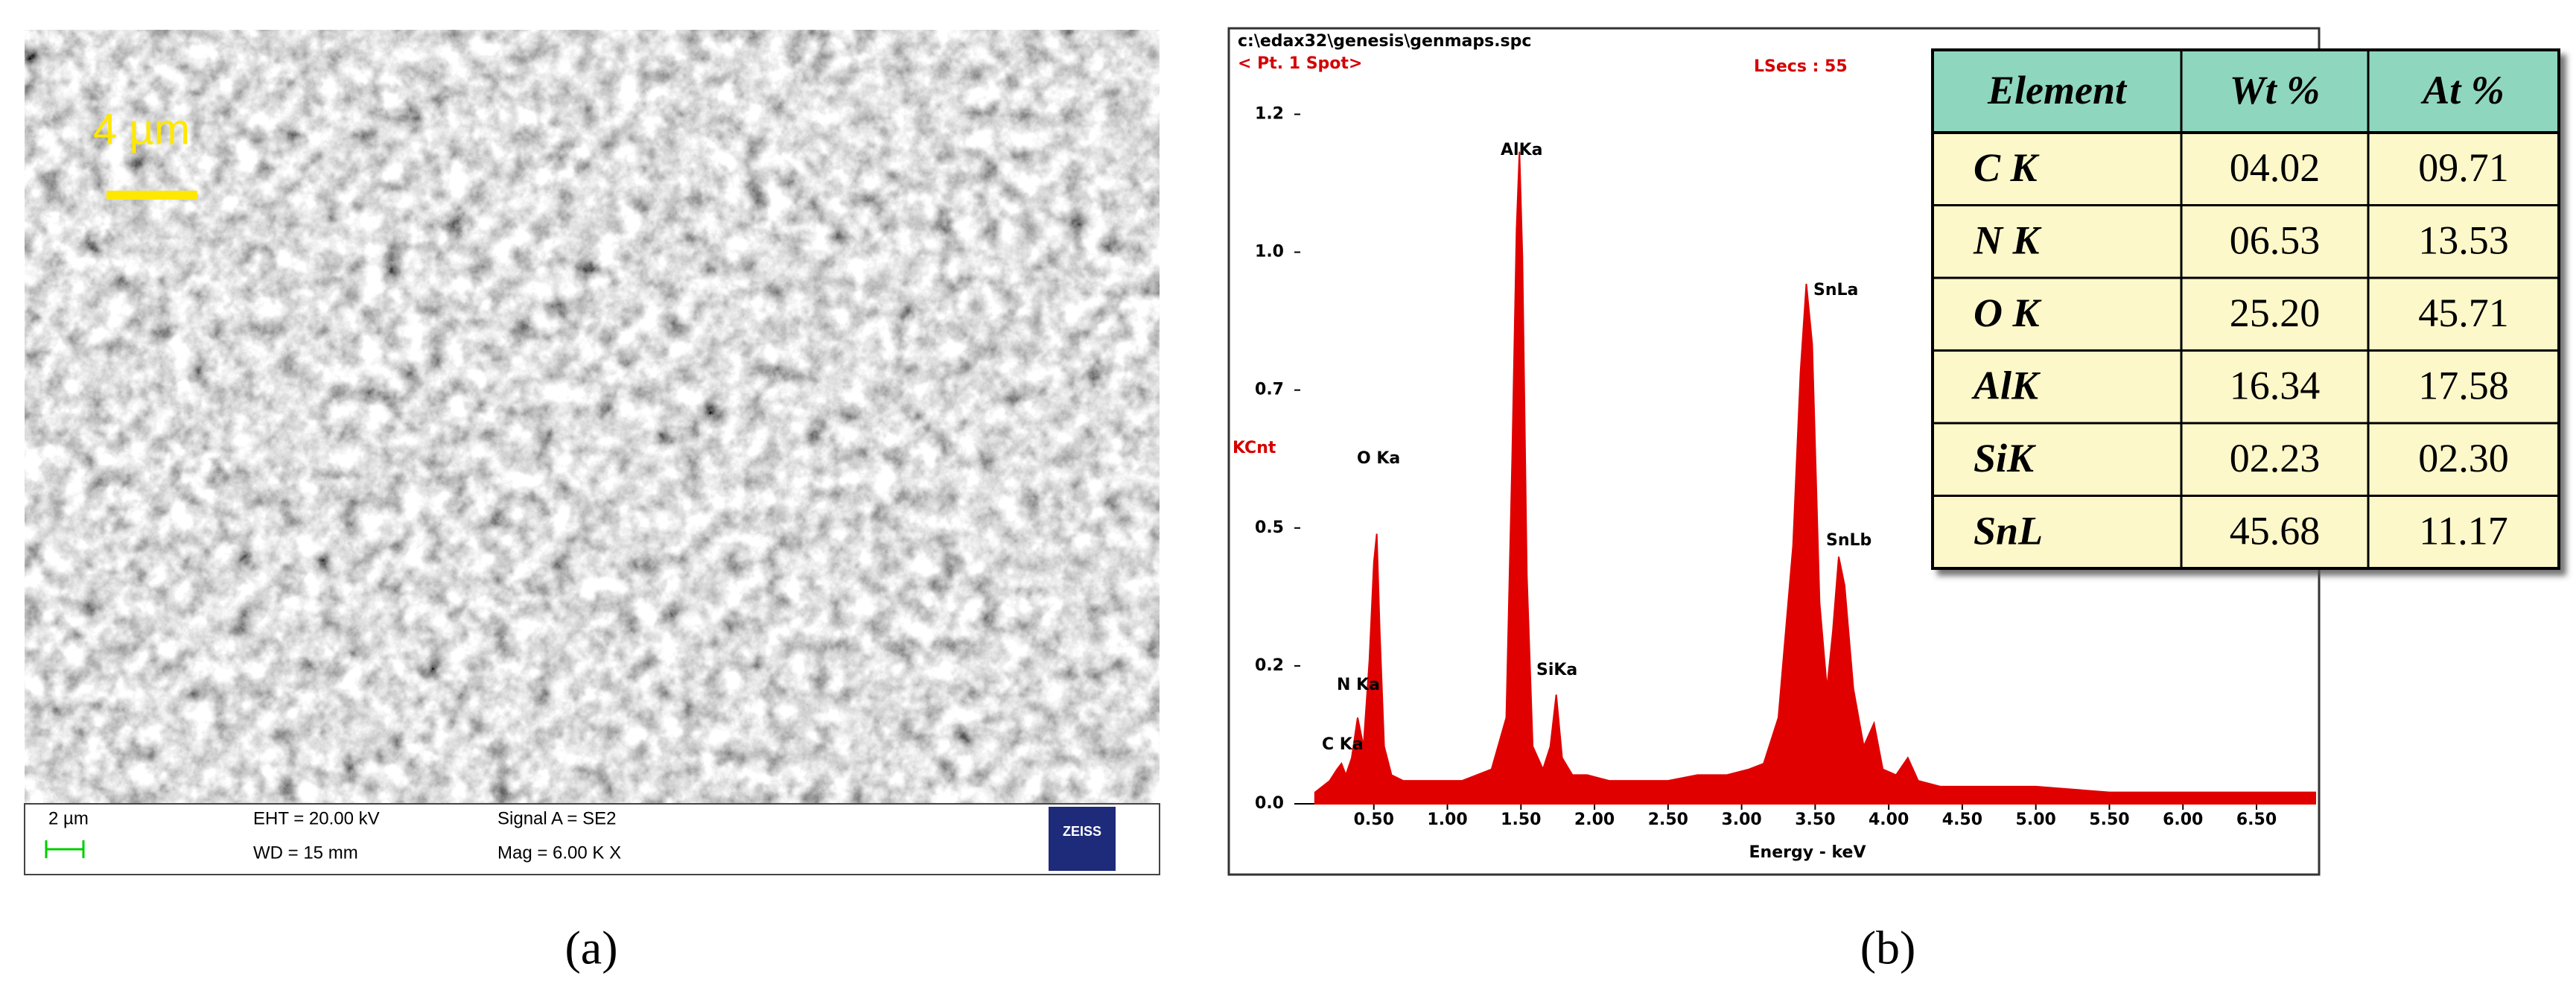  I want to click on x-tick-label: 3.50, so click(1815, 820).